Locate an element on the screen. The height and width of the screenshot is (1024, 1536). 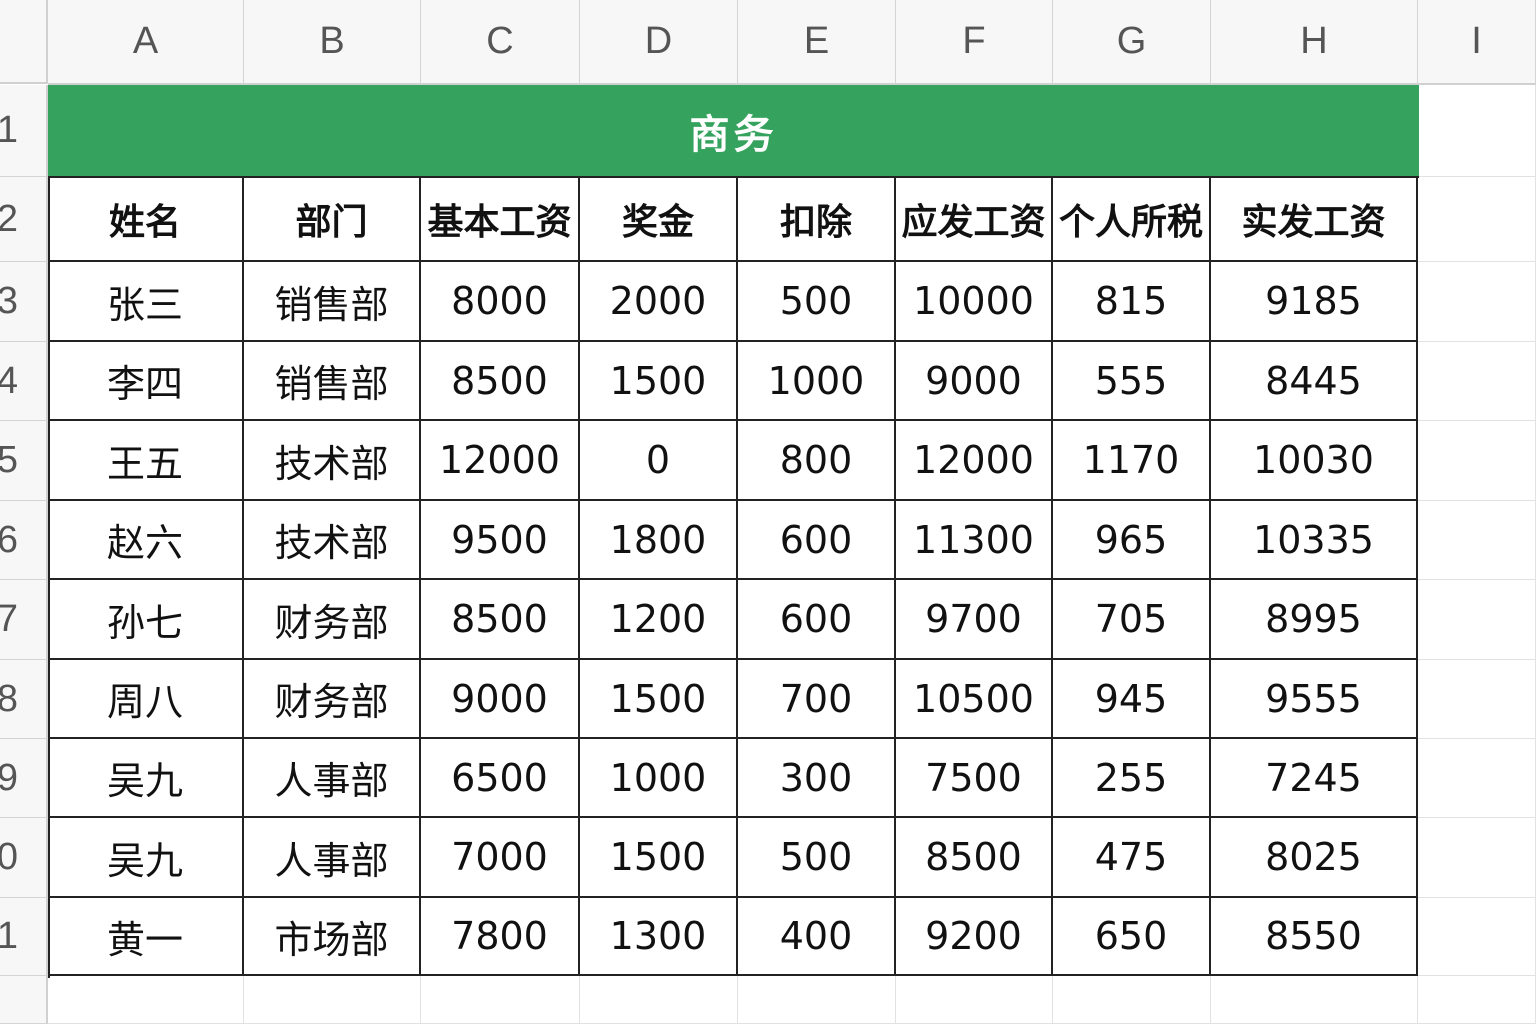
table-cell: 700 is located at coordinates (817, 699).